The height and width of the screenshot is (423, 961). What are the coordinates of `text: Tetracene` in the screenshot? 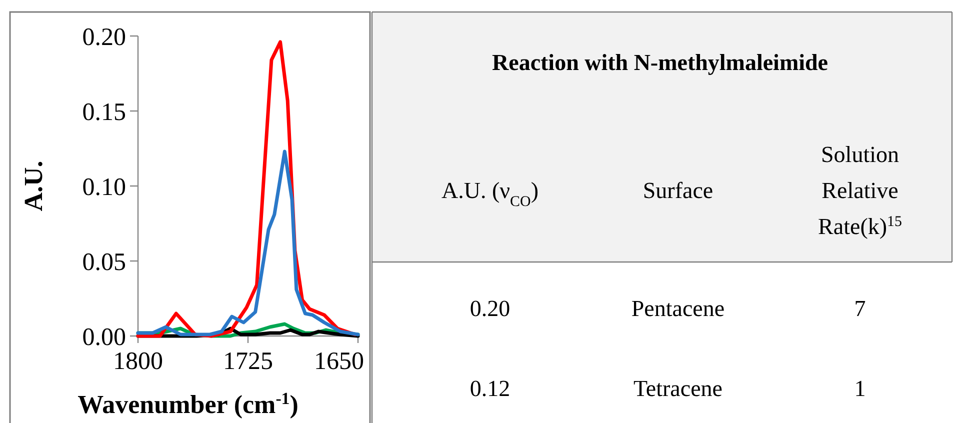 It's located at (678, 389).